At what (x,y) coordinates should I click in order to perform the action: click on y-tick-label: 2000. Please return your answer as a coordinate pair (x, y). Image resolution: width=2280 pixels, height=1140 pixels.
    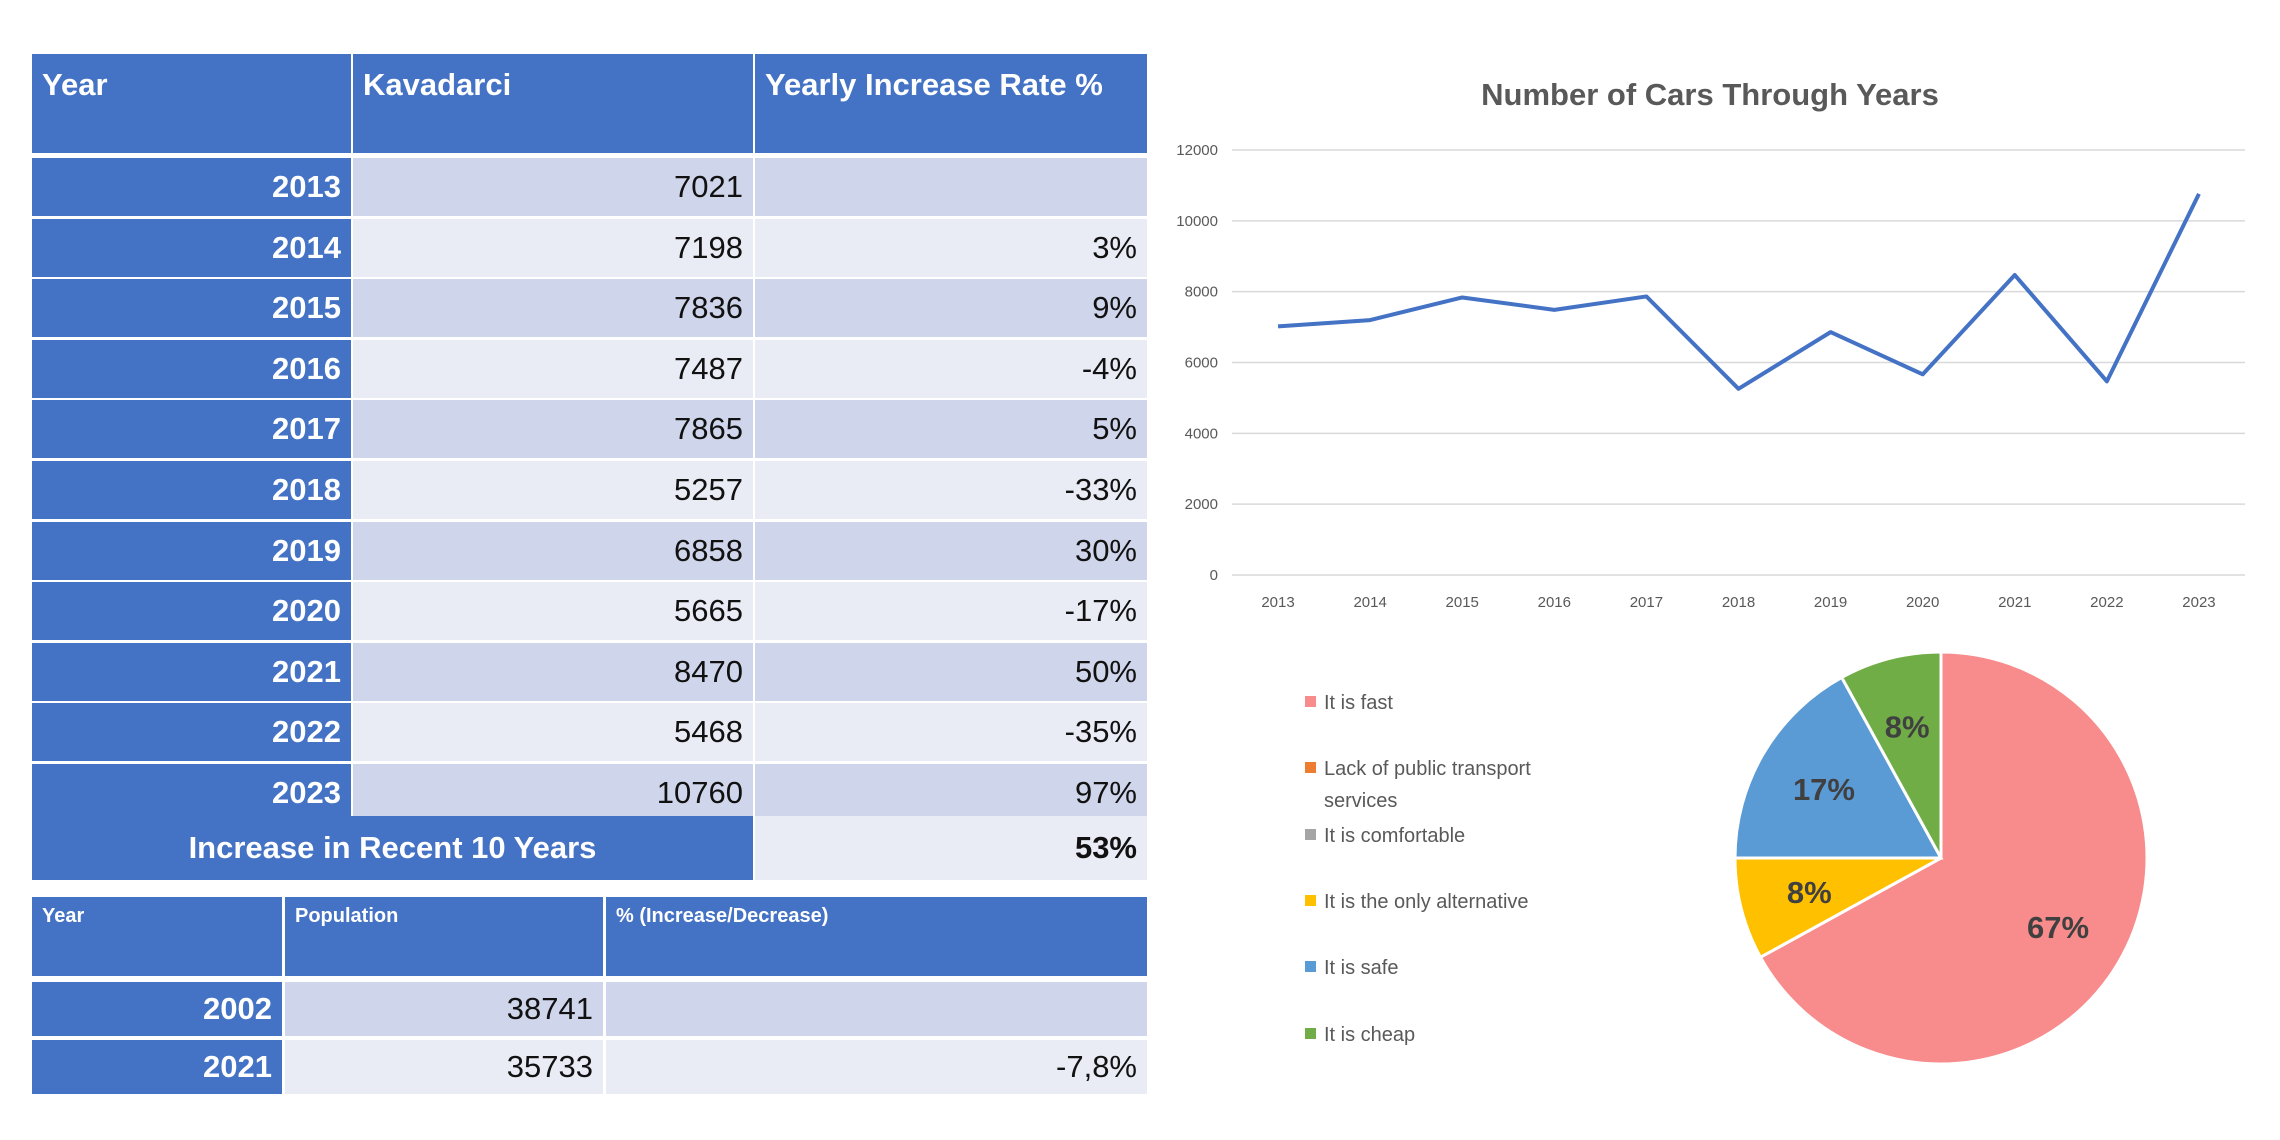
    Looking at the image, I should click on (1201, 504).